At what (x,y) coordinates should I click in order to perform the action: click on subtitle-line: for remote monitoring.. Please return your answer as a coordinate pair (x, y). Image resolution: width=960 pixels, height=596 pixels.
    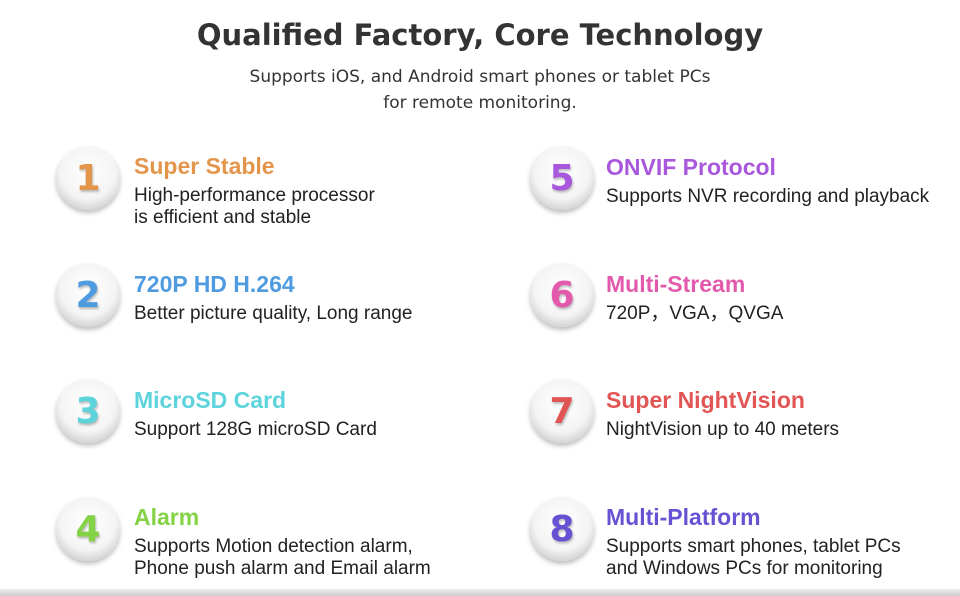
    Looking at the image, I should click on (480, 103).